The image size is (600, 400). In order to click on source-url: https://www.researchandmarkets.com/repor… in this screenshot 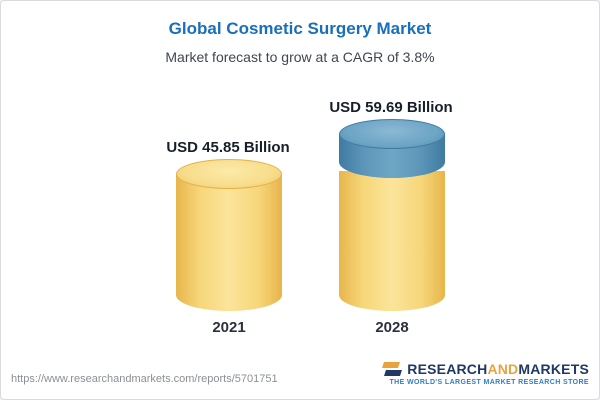, I will do `click(144, 379)`.